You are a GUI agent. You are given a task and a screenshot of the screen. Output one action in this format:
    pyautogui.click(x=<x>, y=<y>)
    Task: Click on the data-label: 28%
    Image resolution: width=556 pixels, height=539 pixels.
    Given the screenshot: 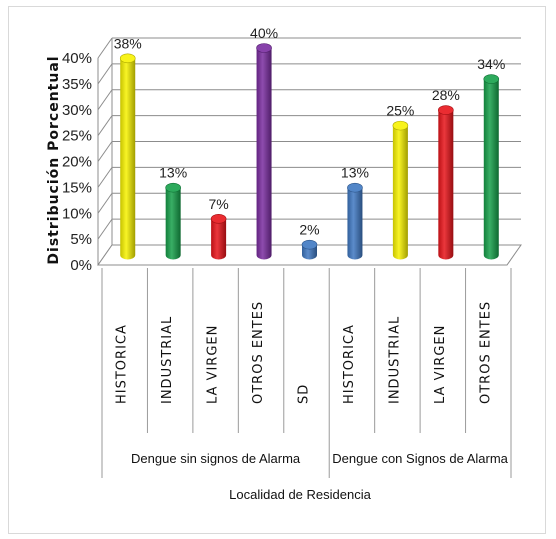 What is the action you would take?
    pyautogui.click(x=446, y=95)
    